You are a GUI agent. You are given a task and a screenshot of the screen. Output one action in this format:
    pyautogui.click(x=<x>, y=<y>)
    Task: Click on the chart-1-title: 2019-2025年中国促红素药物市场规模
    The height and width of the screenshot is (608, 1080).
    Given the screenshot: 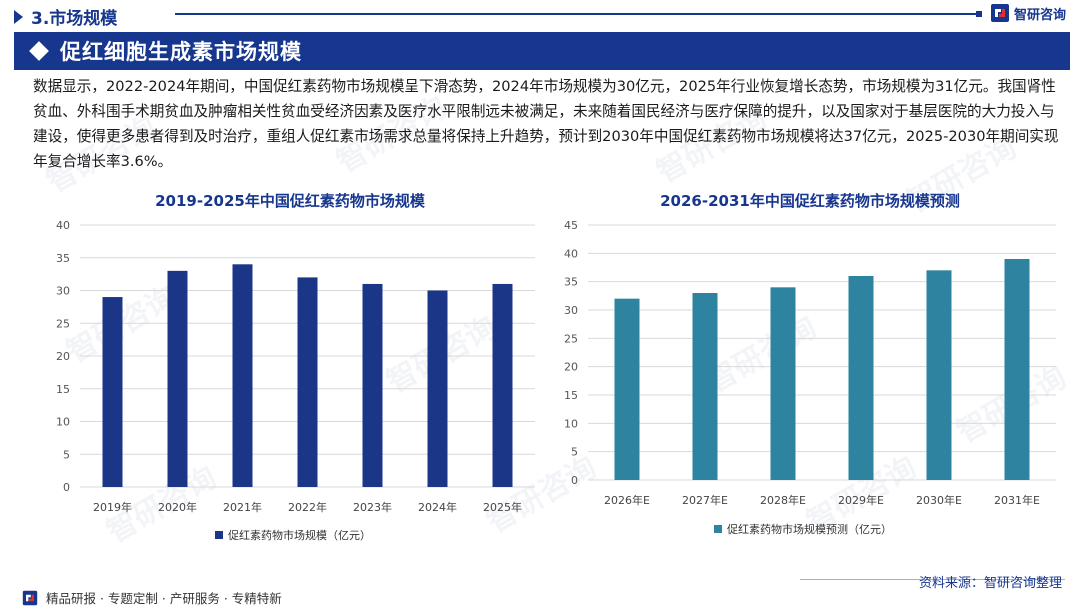 What is the action you would take?
    pyautogui.click(x=290, y=201)
    